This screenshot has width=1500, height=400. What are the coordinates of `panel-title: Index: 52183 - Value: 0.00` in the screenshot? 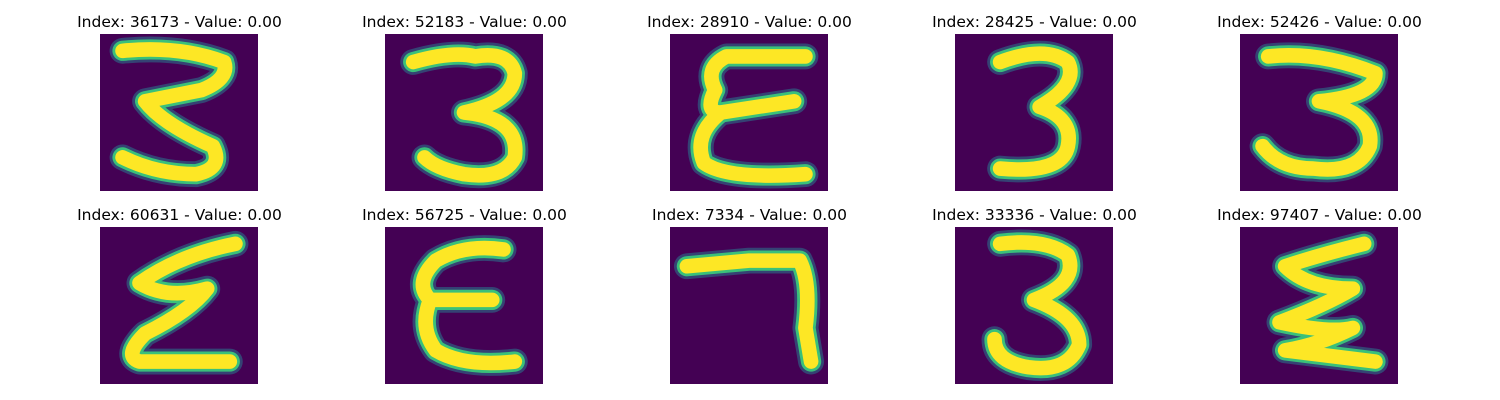 It's located at (464, 22).